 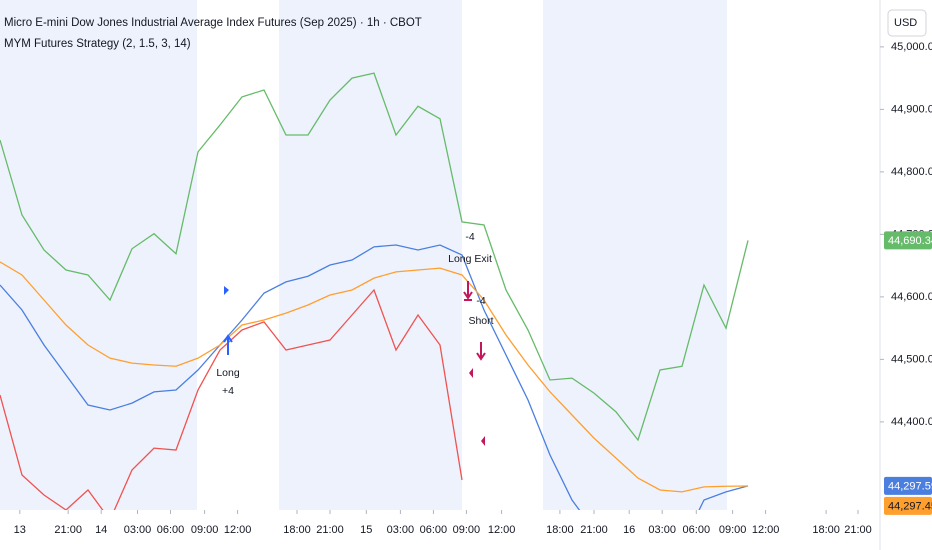 What do you see at coordinates (228, 391) in the screenshot?
I see `signal-qty: +4` at bounding box center [228, 391].